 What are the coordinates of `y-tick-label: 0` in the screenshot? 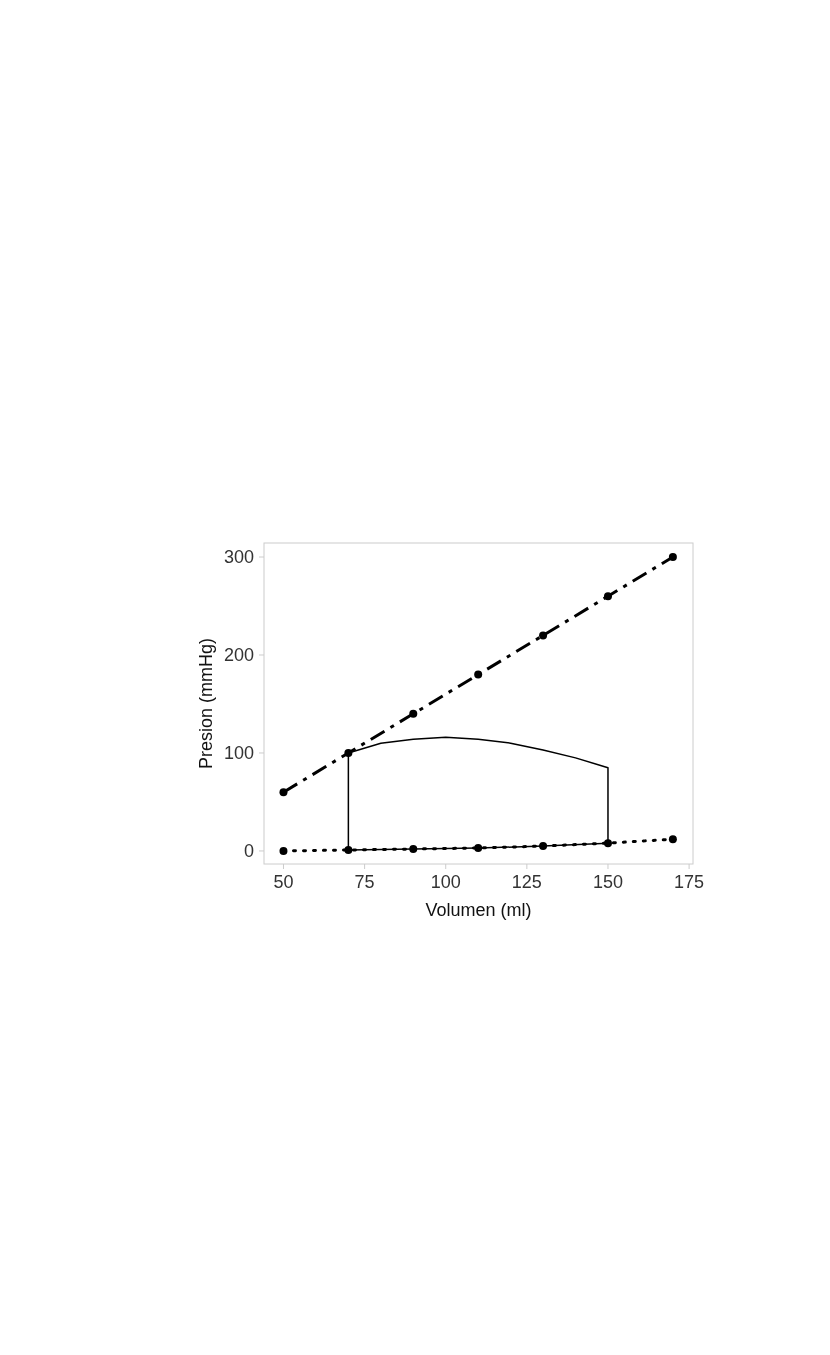 It's located at (248, 851).